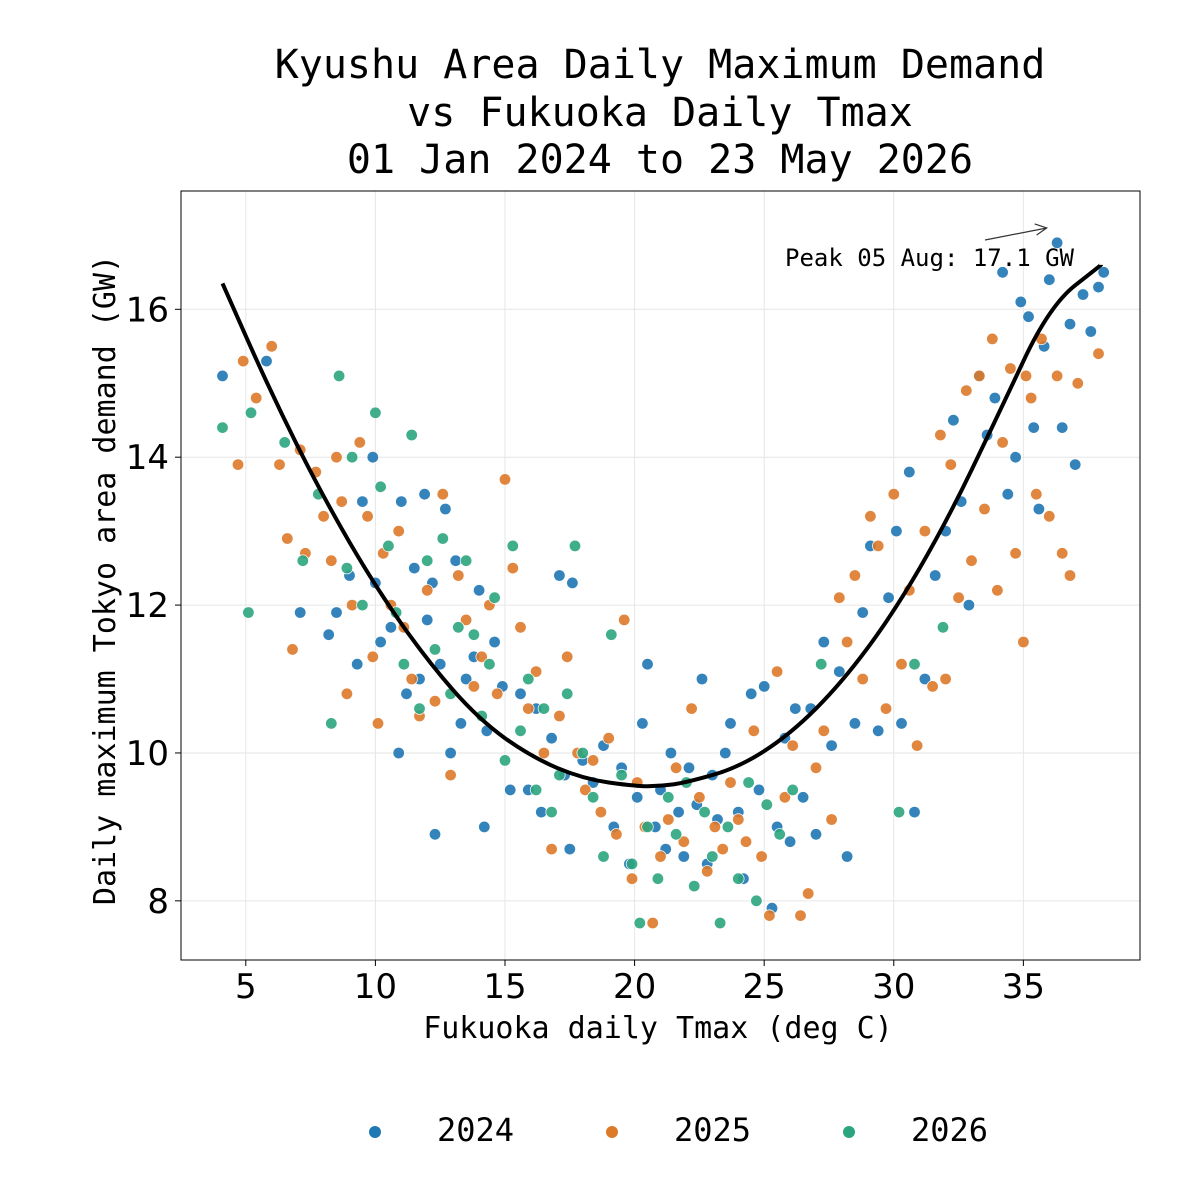  Describe the element at coordinates (640, 983) in the screenshot. I see `x-axis: 5 10 15 20 25 30 35` at that location.